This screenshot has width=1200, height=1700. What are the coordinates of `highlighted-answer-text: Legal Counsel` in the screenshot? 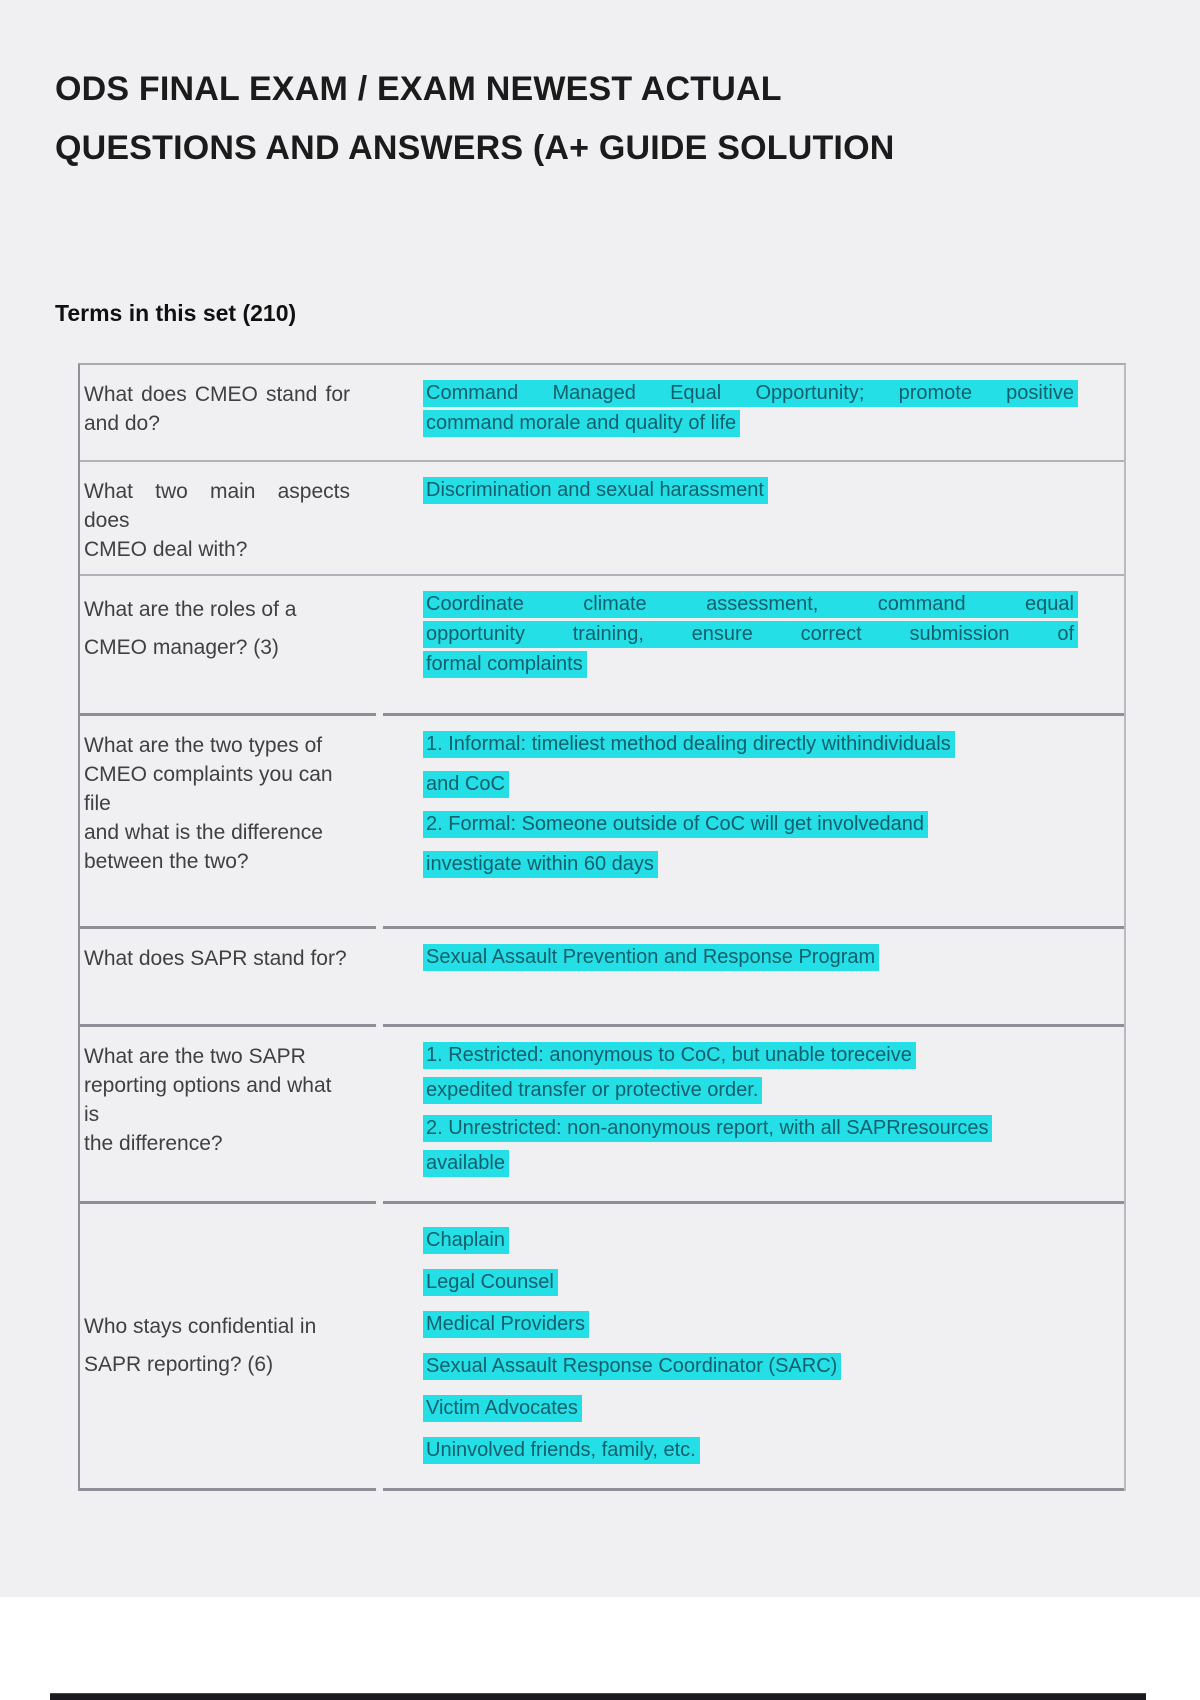 It's located at (490, 1282).